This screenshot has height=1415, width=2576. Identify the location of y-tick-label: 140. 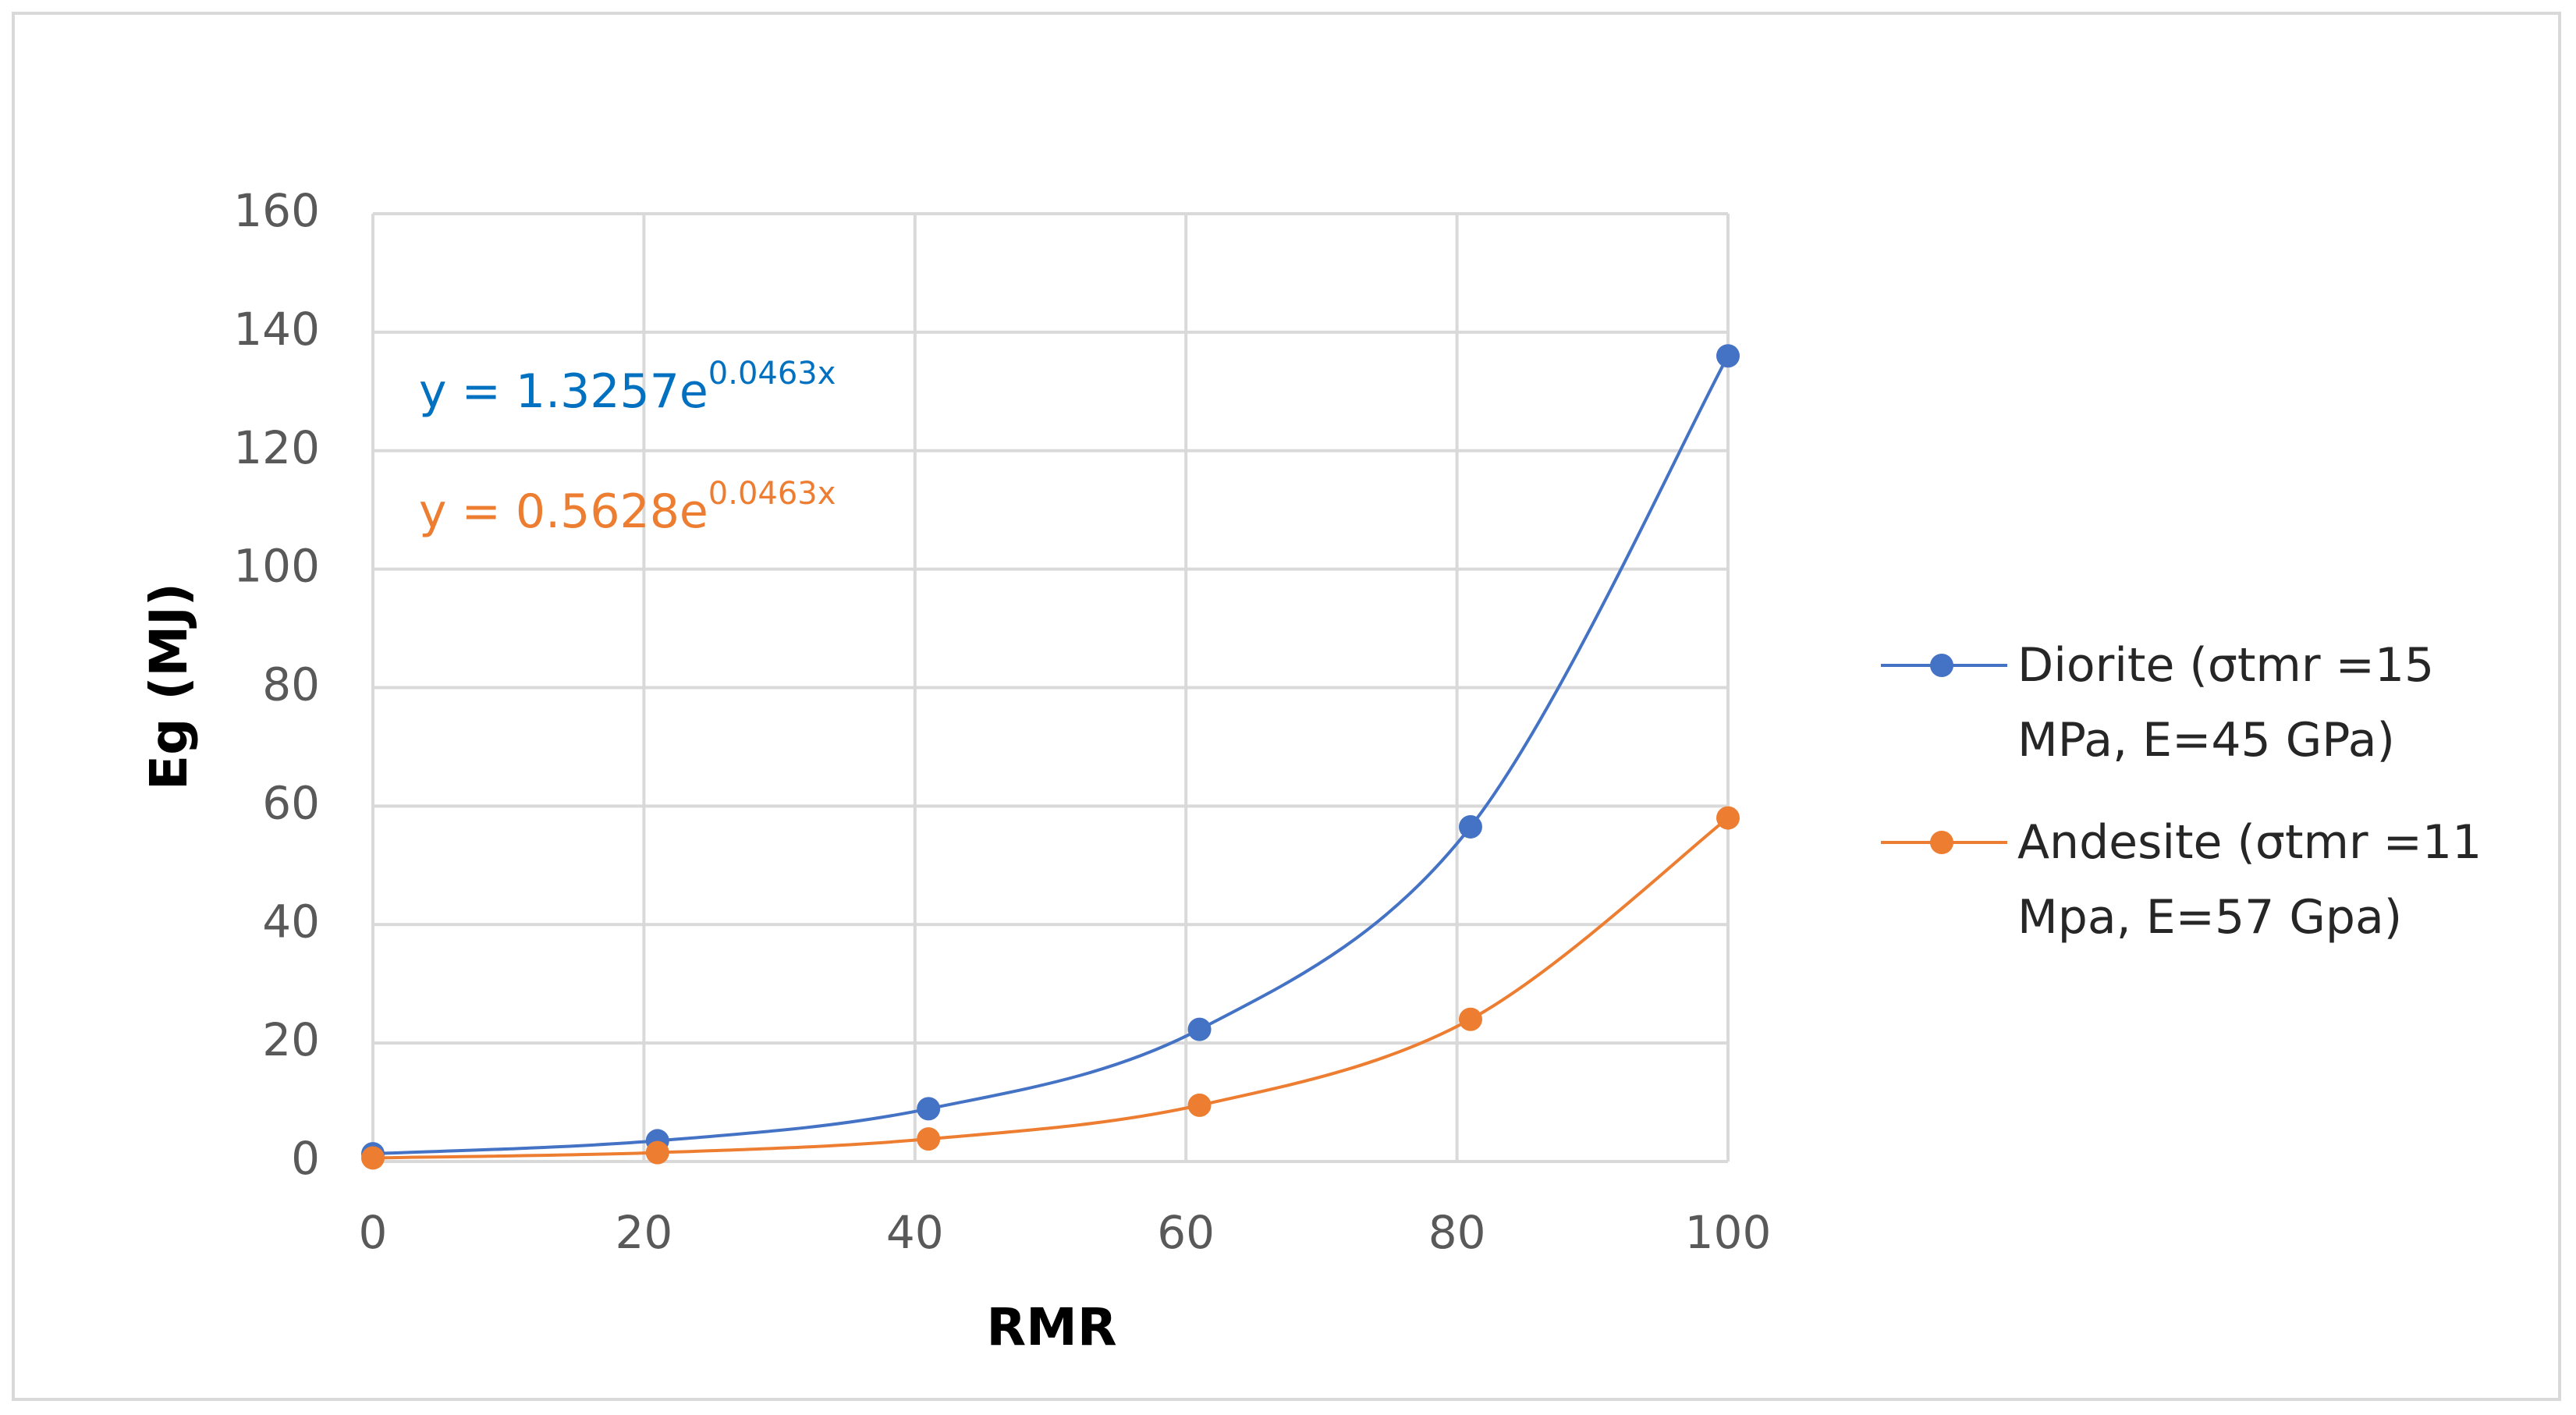
(276, 329).